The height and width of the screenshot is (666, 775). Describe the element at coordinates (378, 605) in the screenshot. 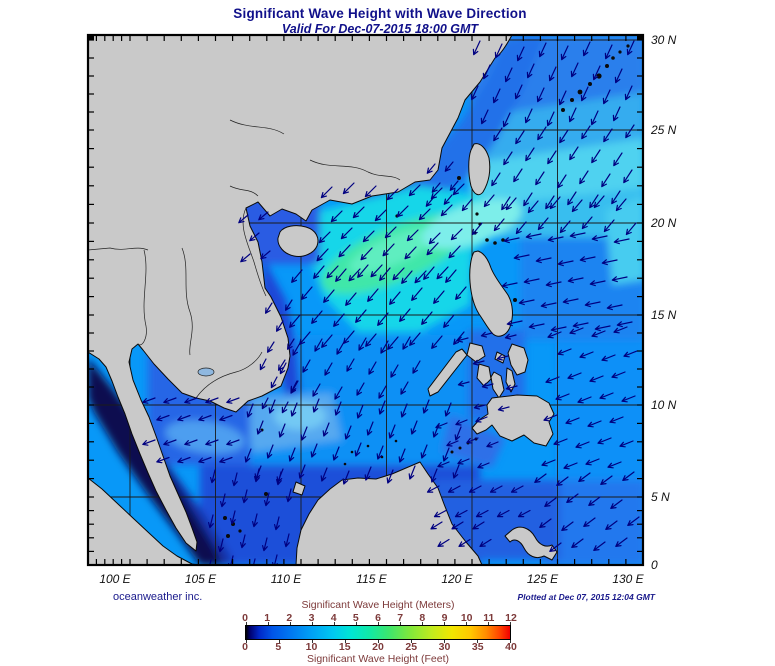

I see `colorbar-meters-label: Significant Wave Height (Meters)` at that location.